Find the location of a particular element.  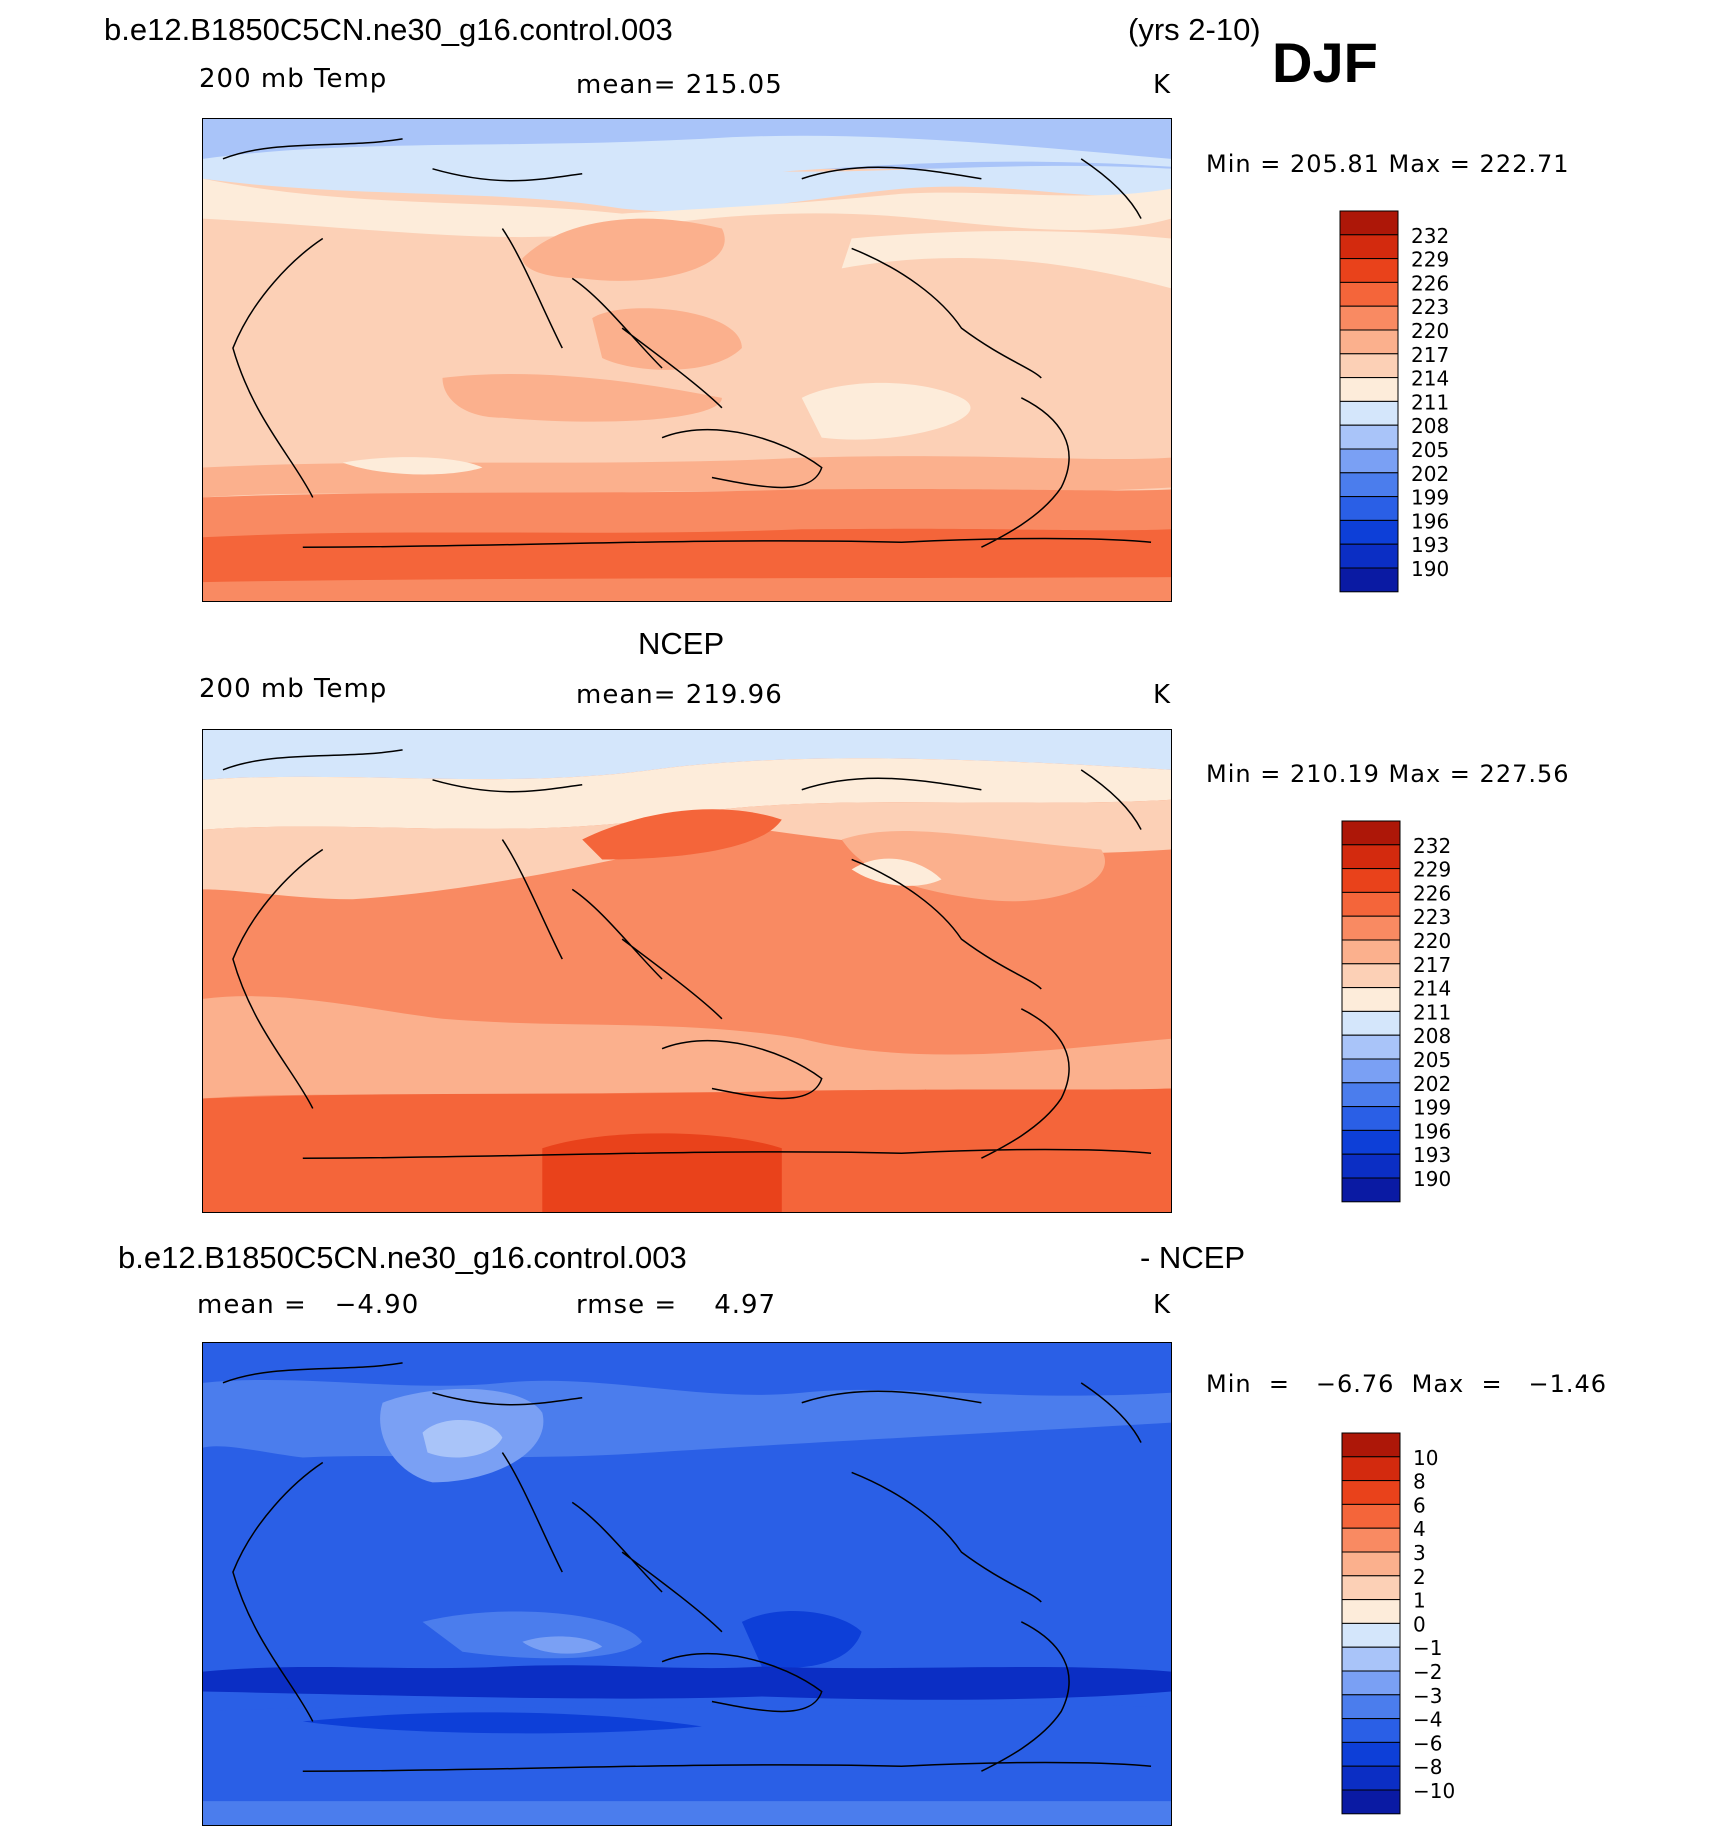

colorbar-tick-label: −10 is located at coordinates (1434, 1791).